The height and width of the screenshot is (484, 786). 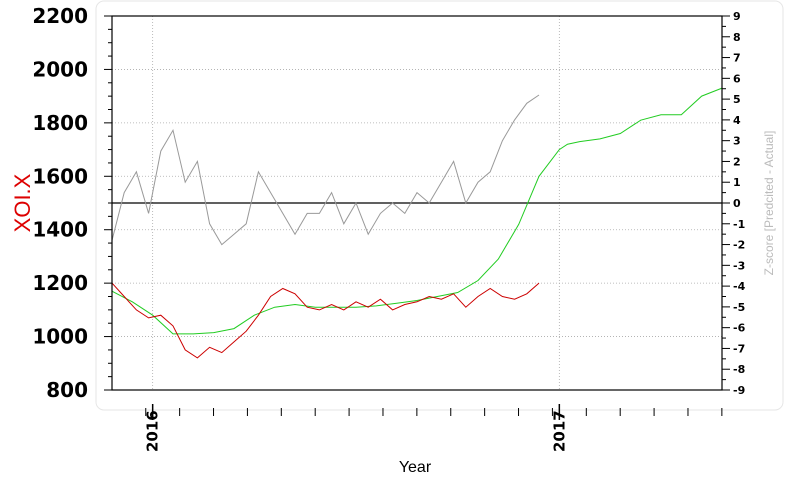 What do you see at coordinates (737, 182) in the screenshot?
I see `right-tick-label: 1` at bounding box center [737, 182].